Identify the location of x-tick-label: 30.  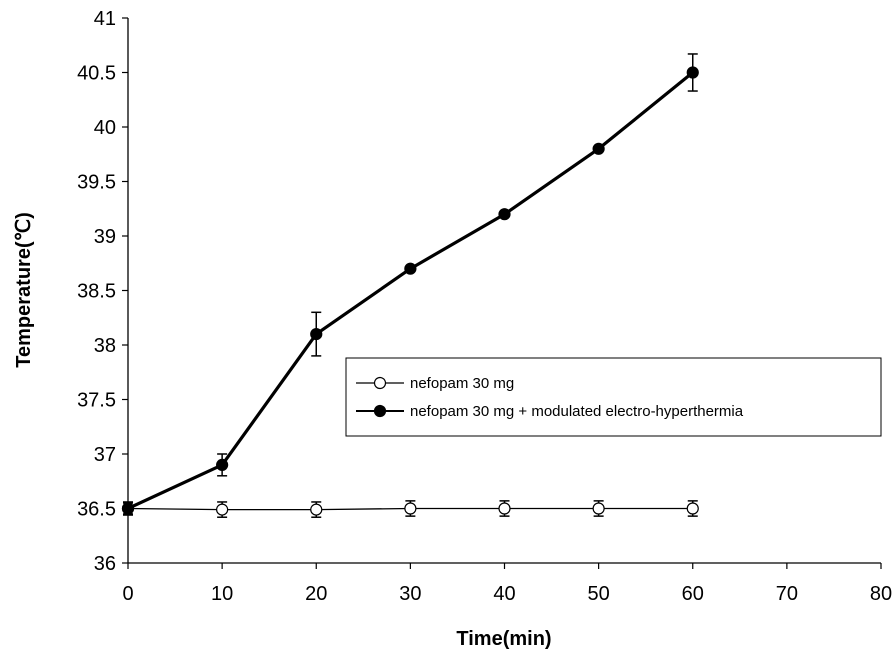
(410, 594).